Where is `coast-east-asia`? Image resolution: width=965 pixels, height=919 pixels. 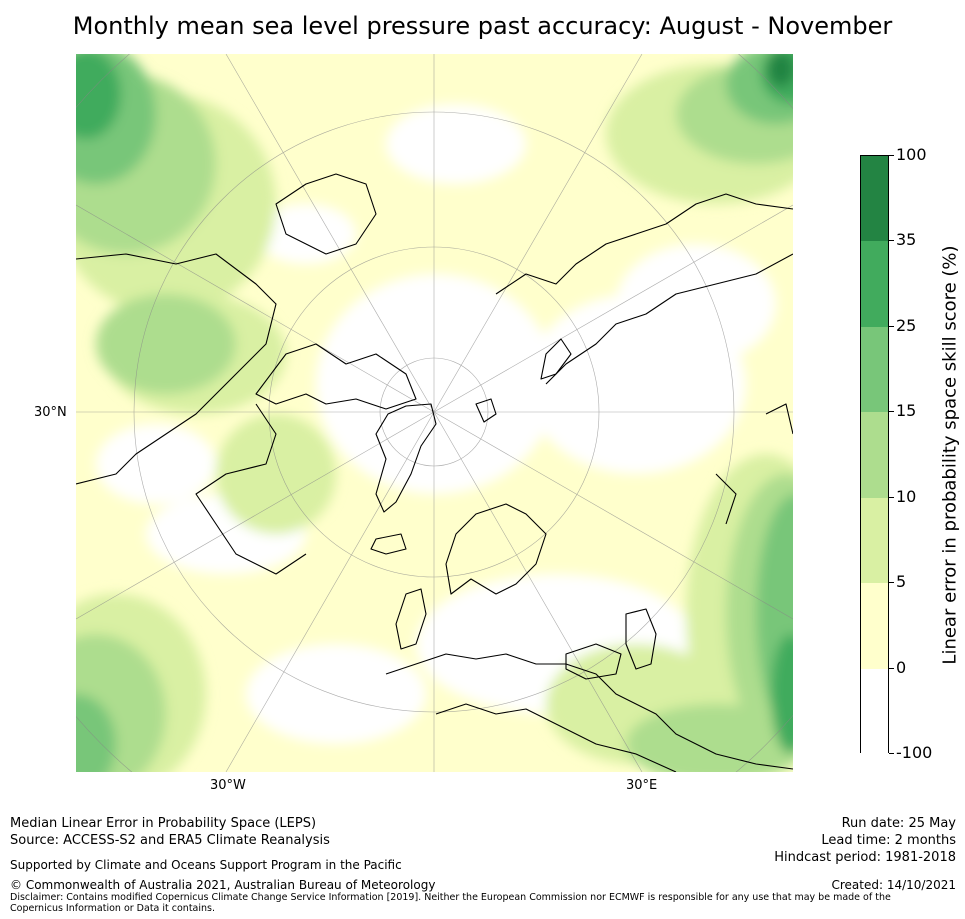
coast-east-asia is located at coordinates (754, 464).